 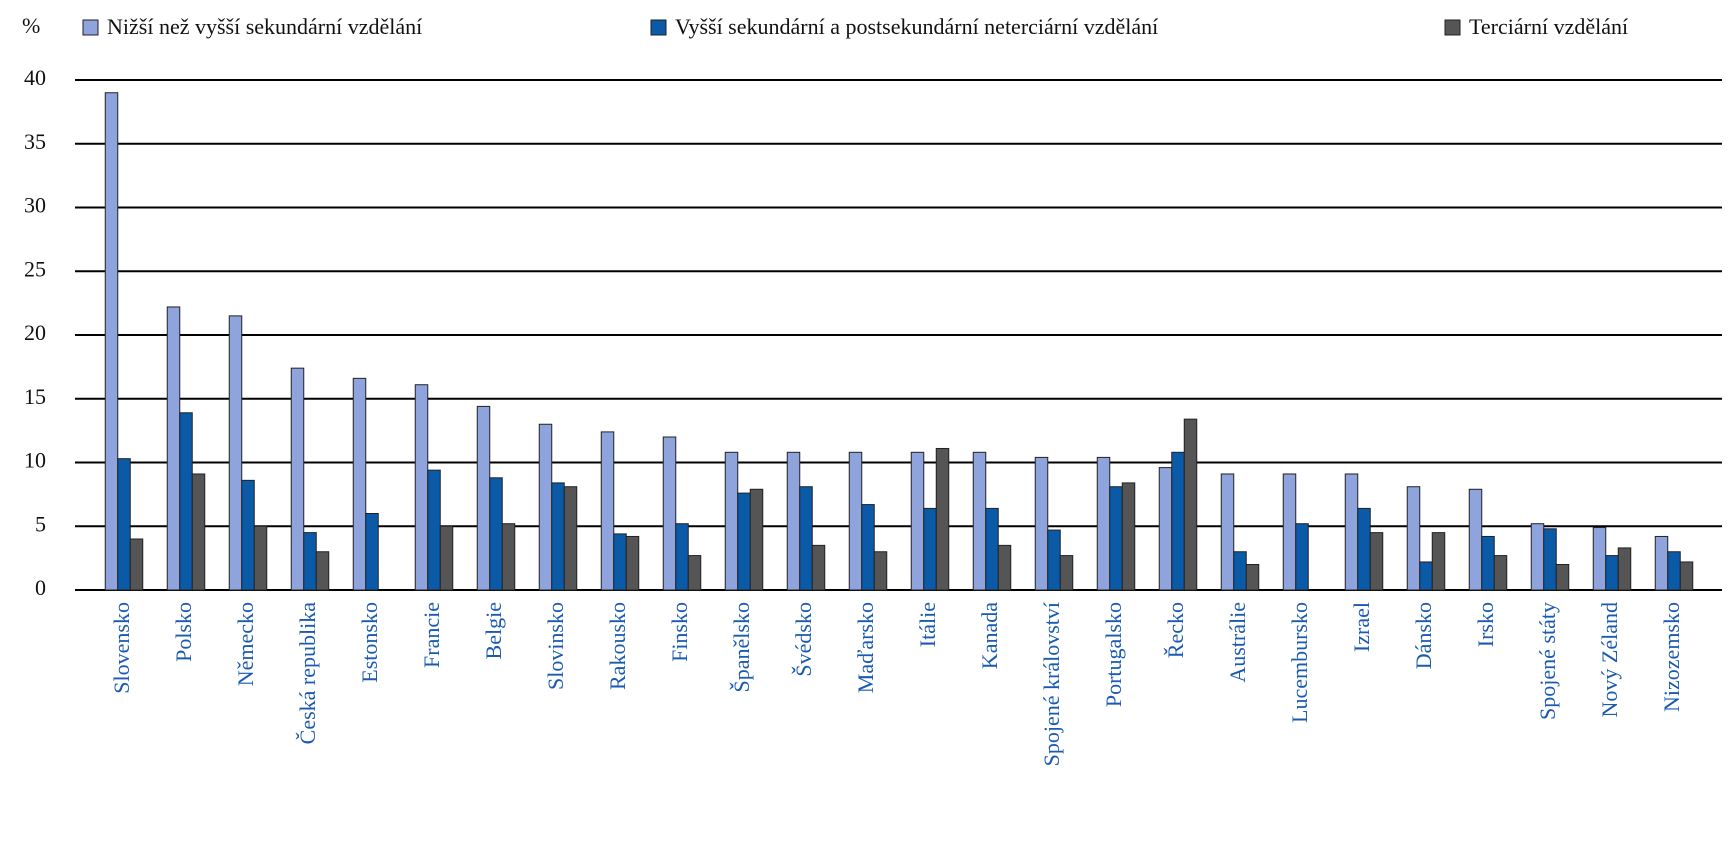 What do you see at coordinates (1671, 657) in the screenshot?
I see `x-tick-label: Nizozemsko` at bounding box center [1671, 657].